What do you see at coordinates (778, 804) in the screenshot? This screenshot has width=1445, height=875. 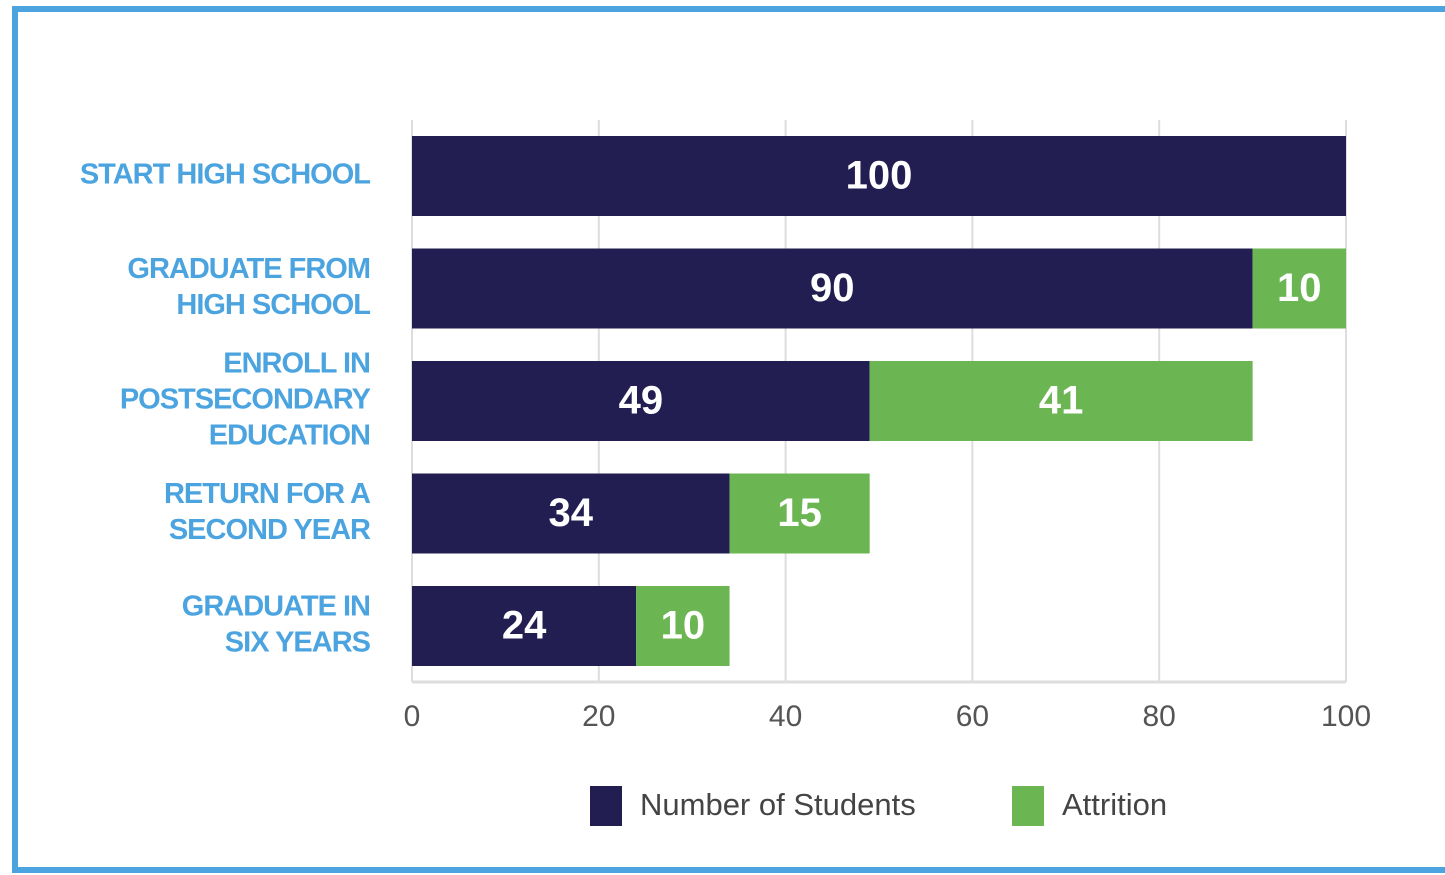 I see `legend-label: Number of Students` at bounding box center [778, 804].